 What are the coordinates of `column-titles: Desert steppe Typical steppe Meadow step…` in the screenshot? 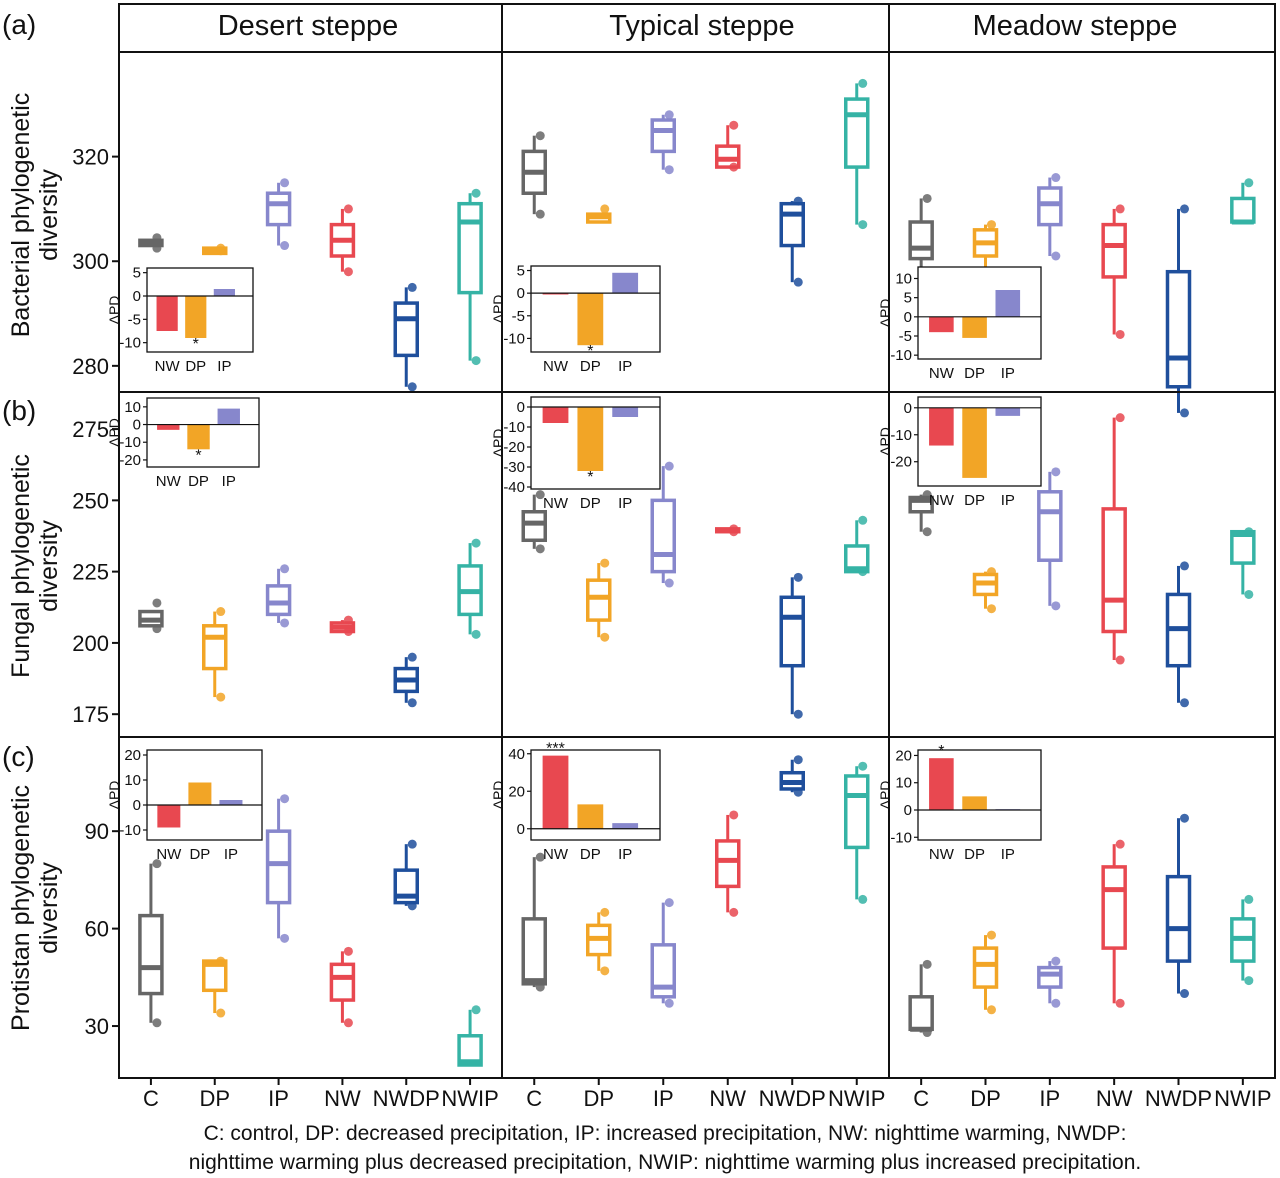 It's located at (698, 26).